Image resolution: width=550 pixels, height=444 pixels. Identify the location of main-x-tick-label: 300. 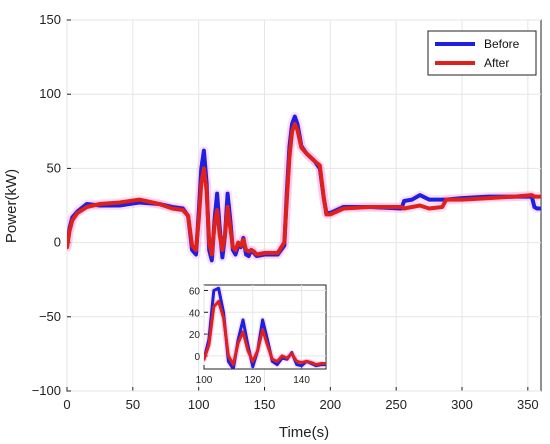
(462, 404).